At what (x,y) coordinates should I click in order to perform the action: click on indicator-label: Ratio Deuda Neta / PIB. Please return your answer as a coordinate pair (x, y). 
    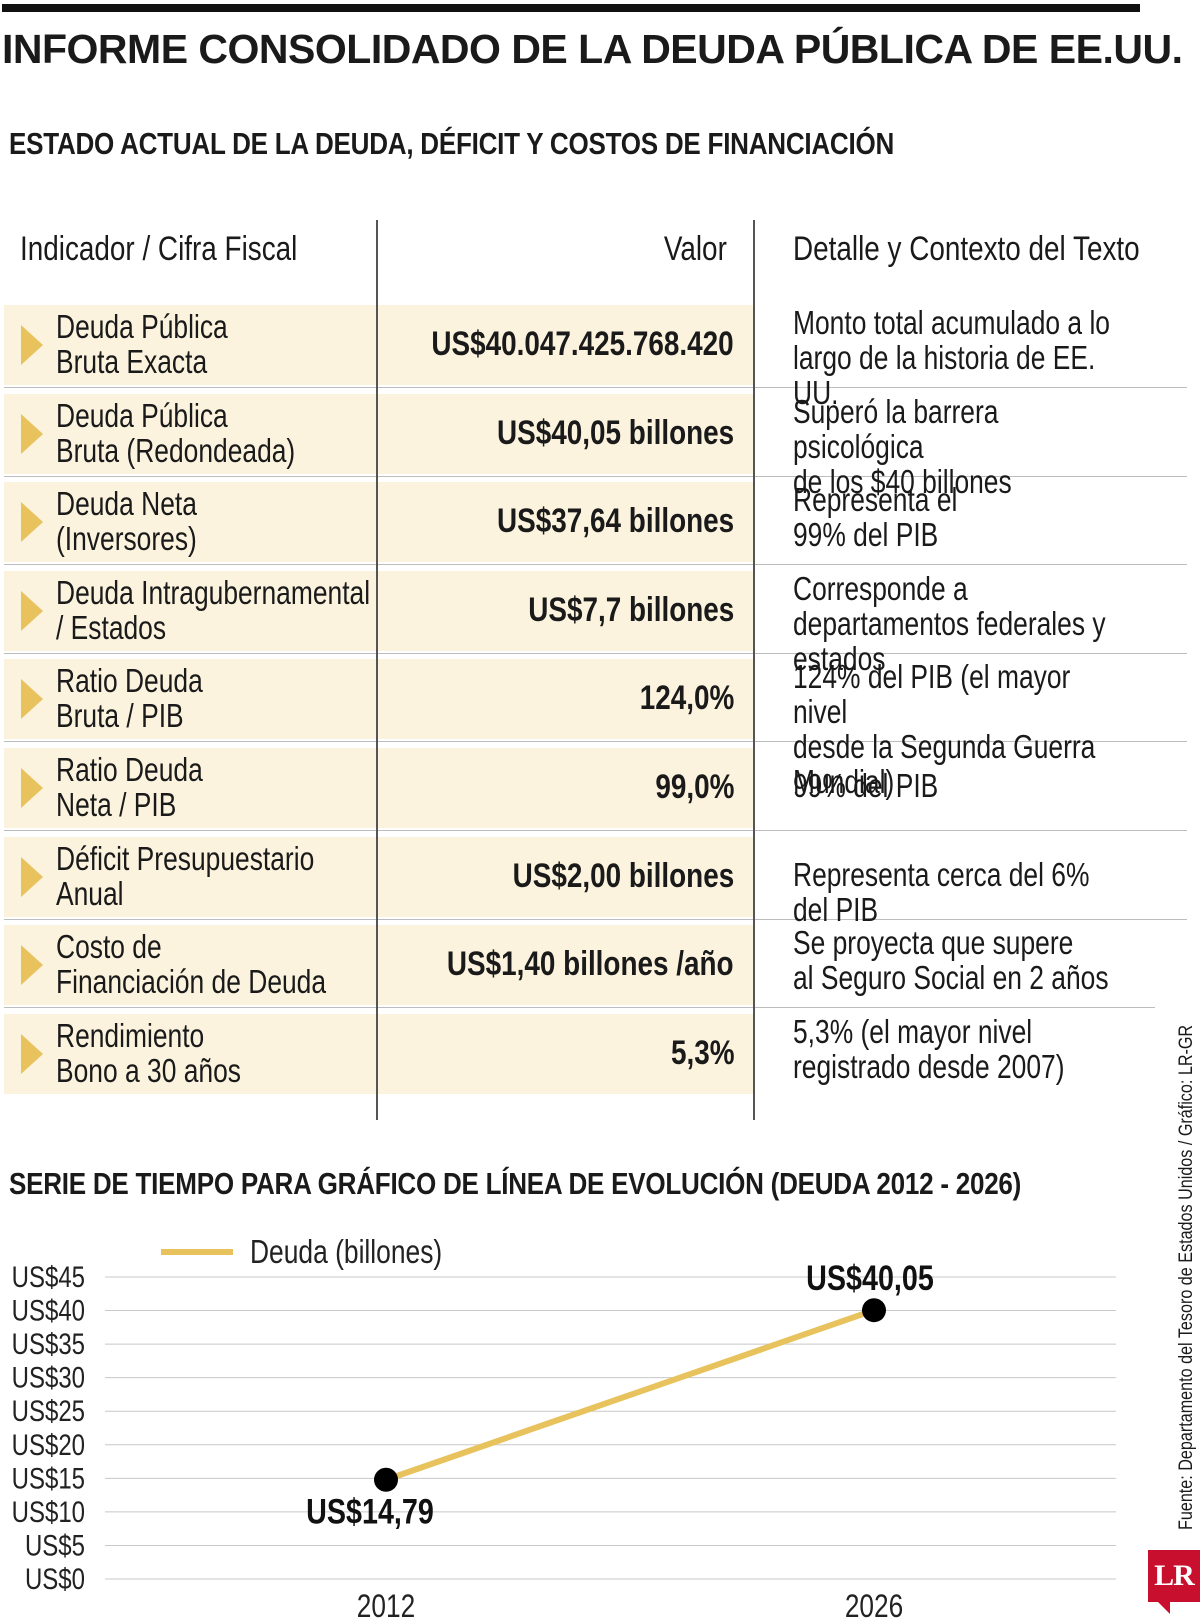
    Looking at the image, I should click on (129, 787).